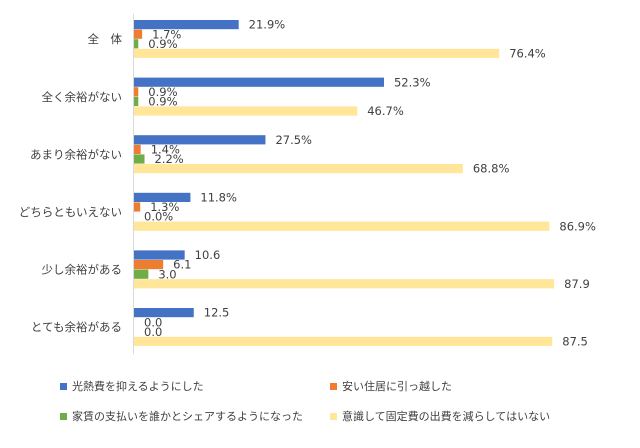 This screenshot has width=640, height=448. I want to click on value-label-share: 0.0, so click(153, 332).